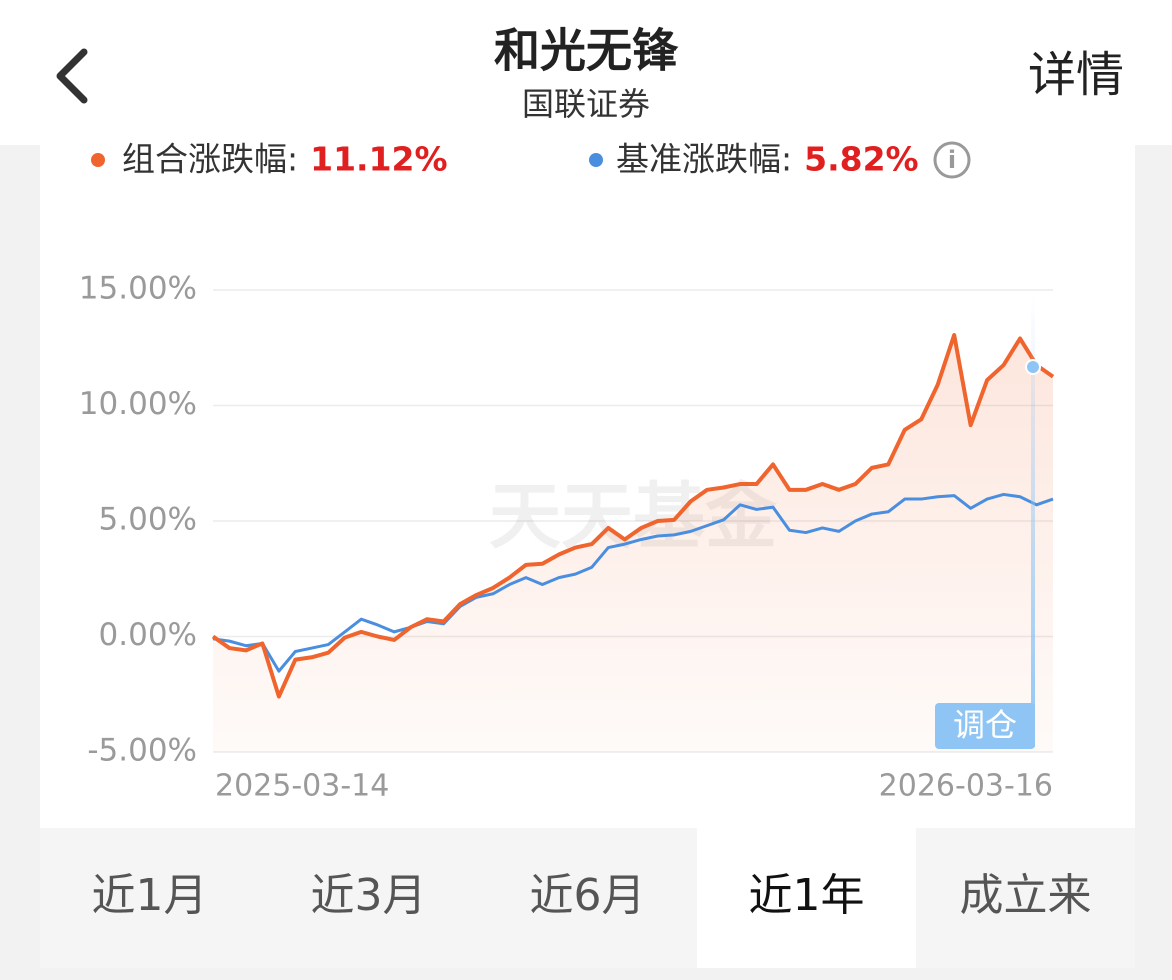  I want to click on cursor-dot, so click(1033, 367).